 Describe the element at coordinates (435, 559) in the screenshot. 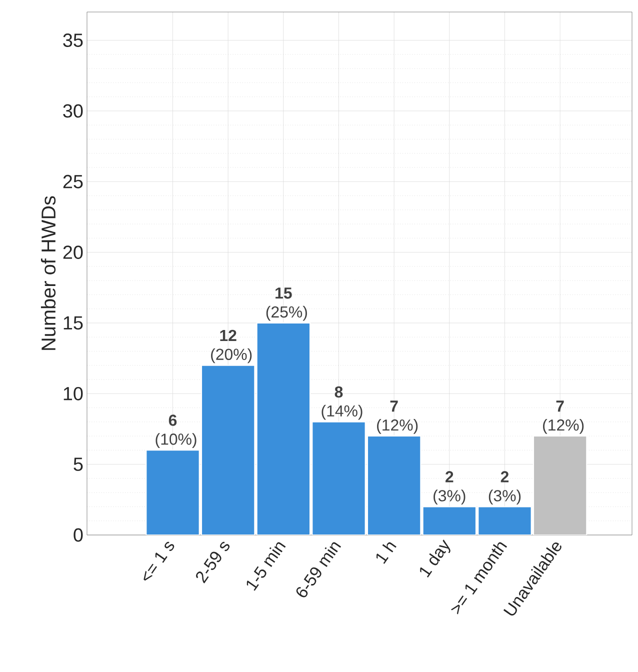

I see `x-tick-label: 1 day` at that location.